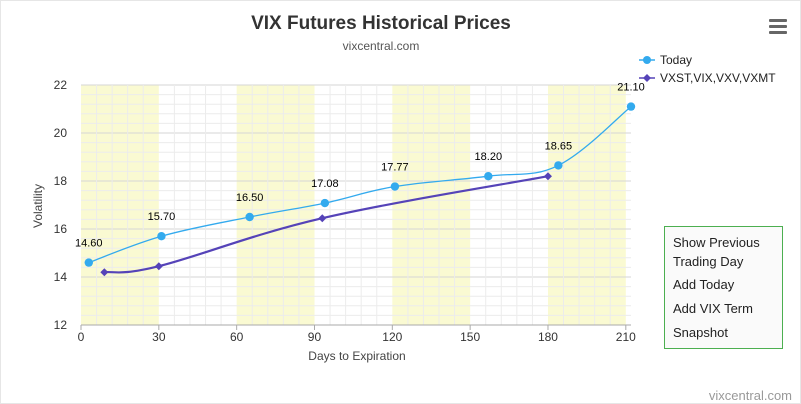 The width and height of the screenshot is (801, 404). Describe the element at coordinates (61, 229) in the screenshot. I see `y-tick-label: 16` at that location.